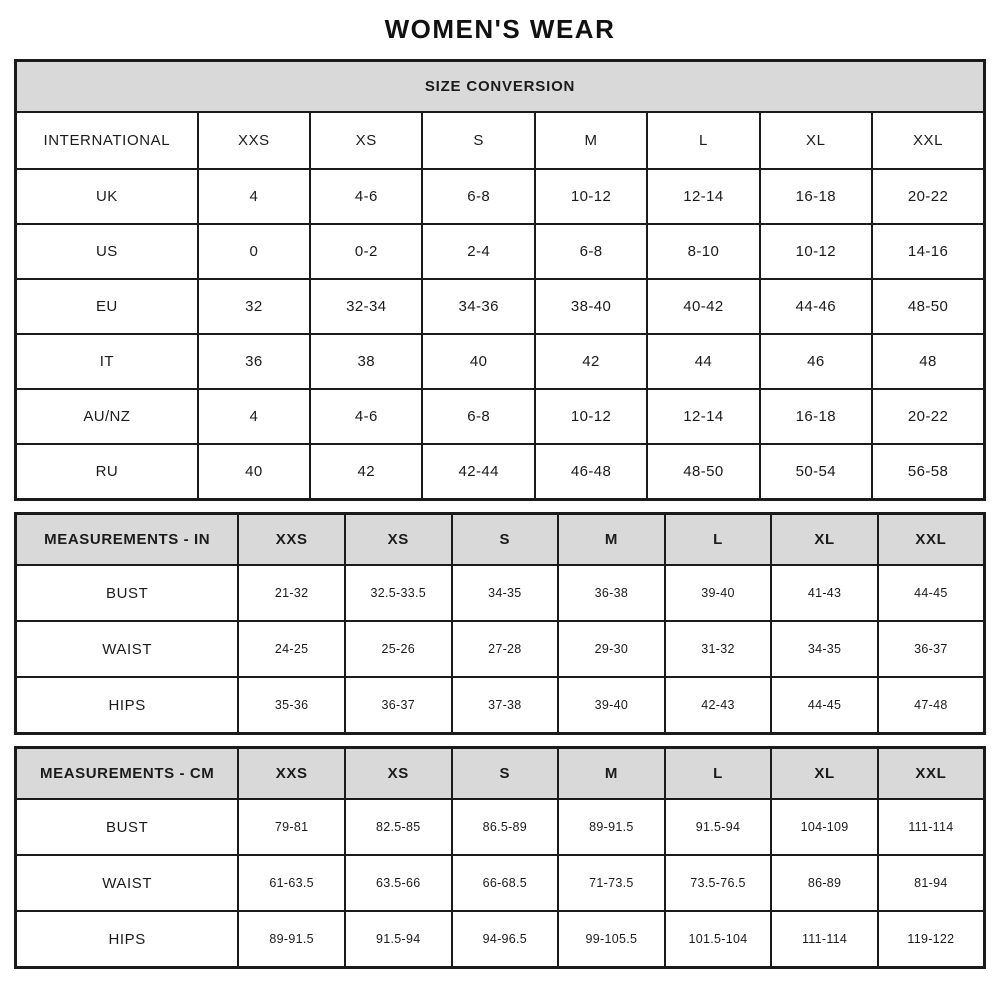 The width and height of the screenshot is (1000, 1000). What do you see at coordinates (931, 705) in the screenshot?
I see `cell: 47-48` at bounding box center [931, 705].